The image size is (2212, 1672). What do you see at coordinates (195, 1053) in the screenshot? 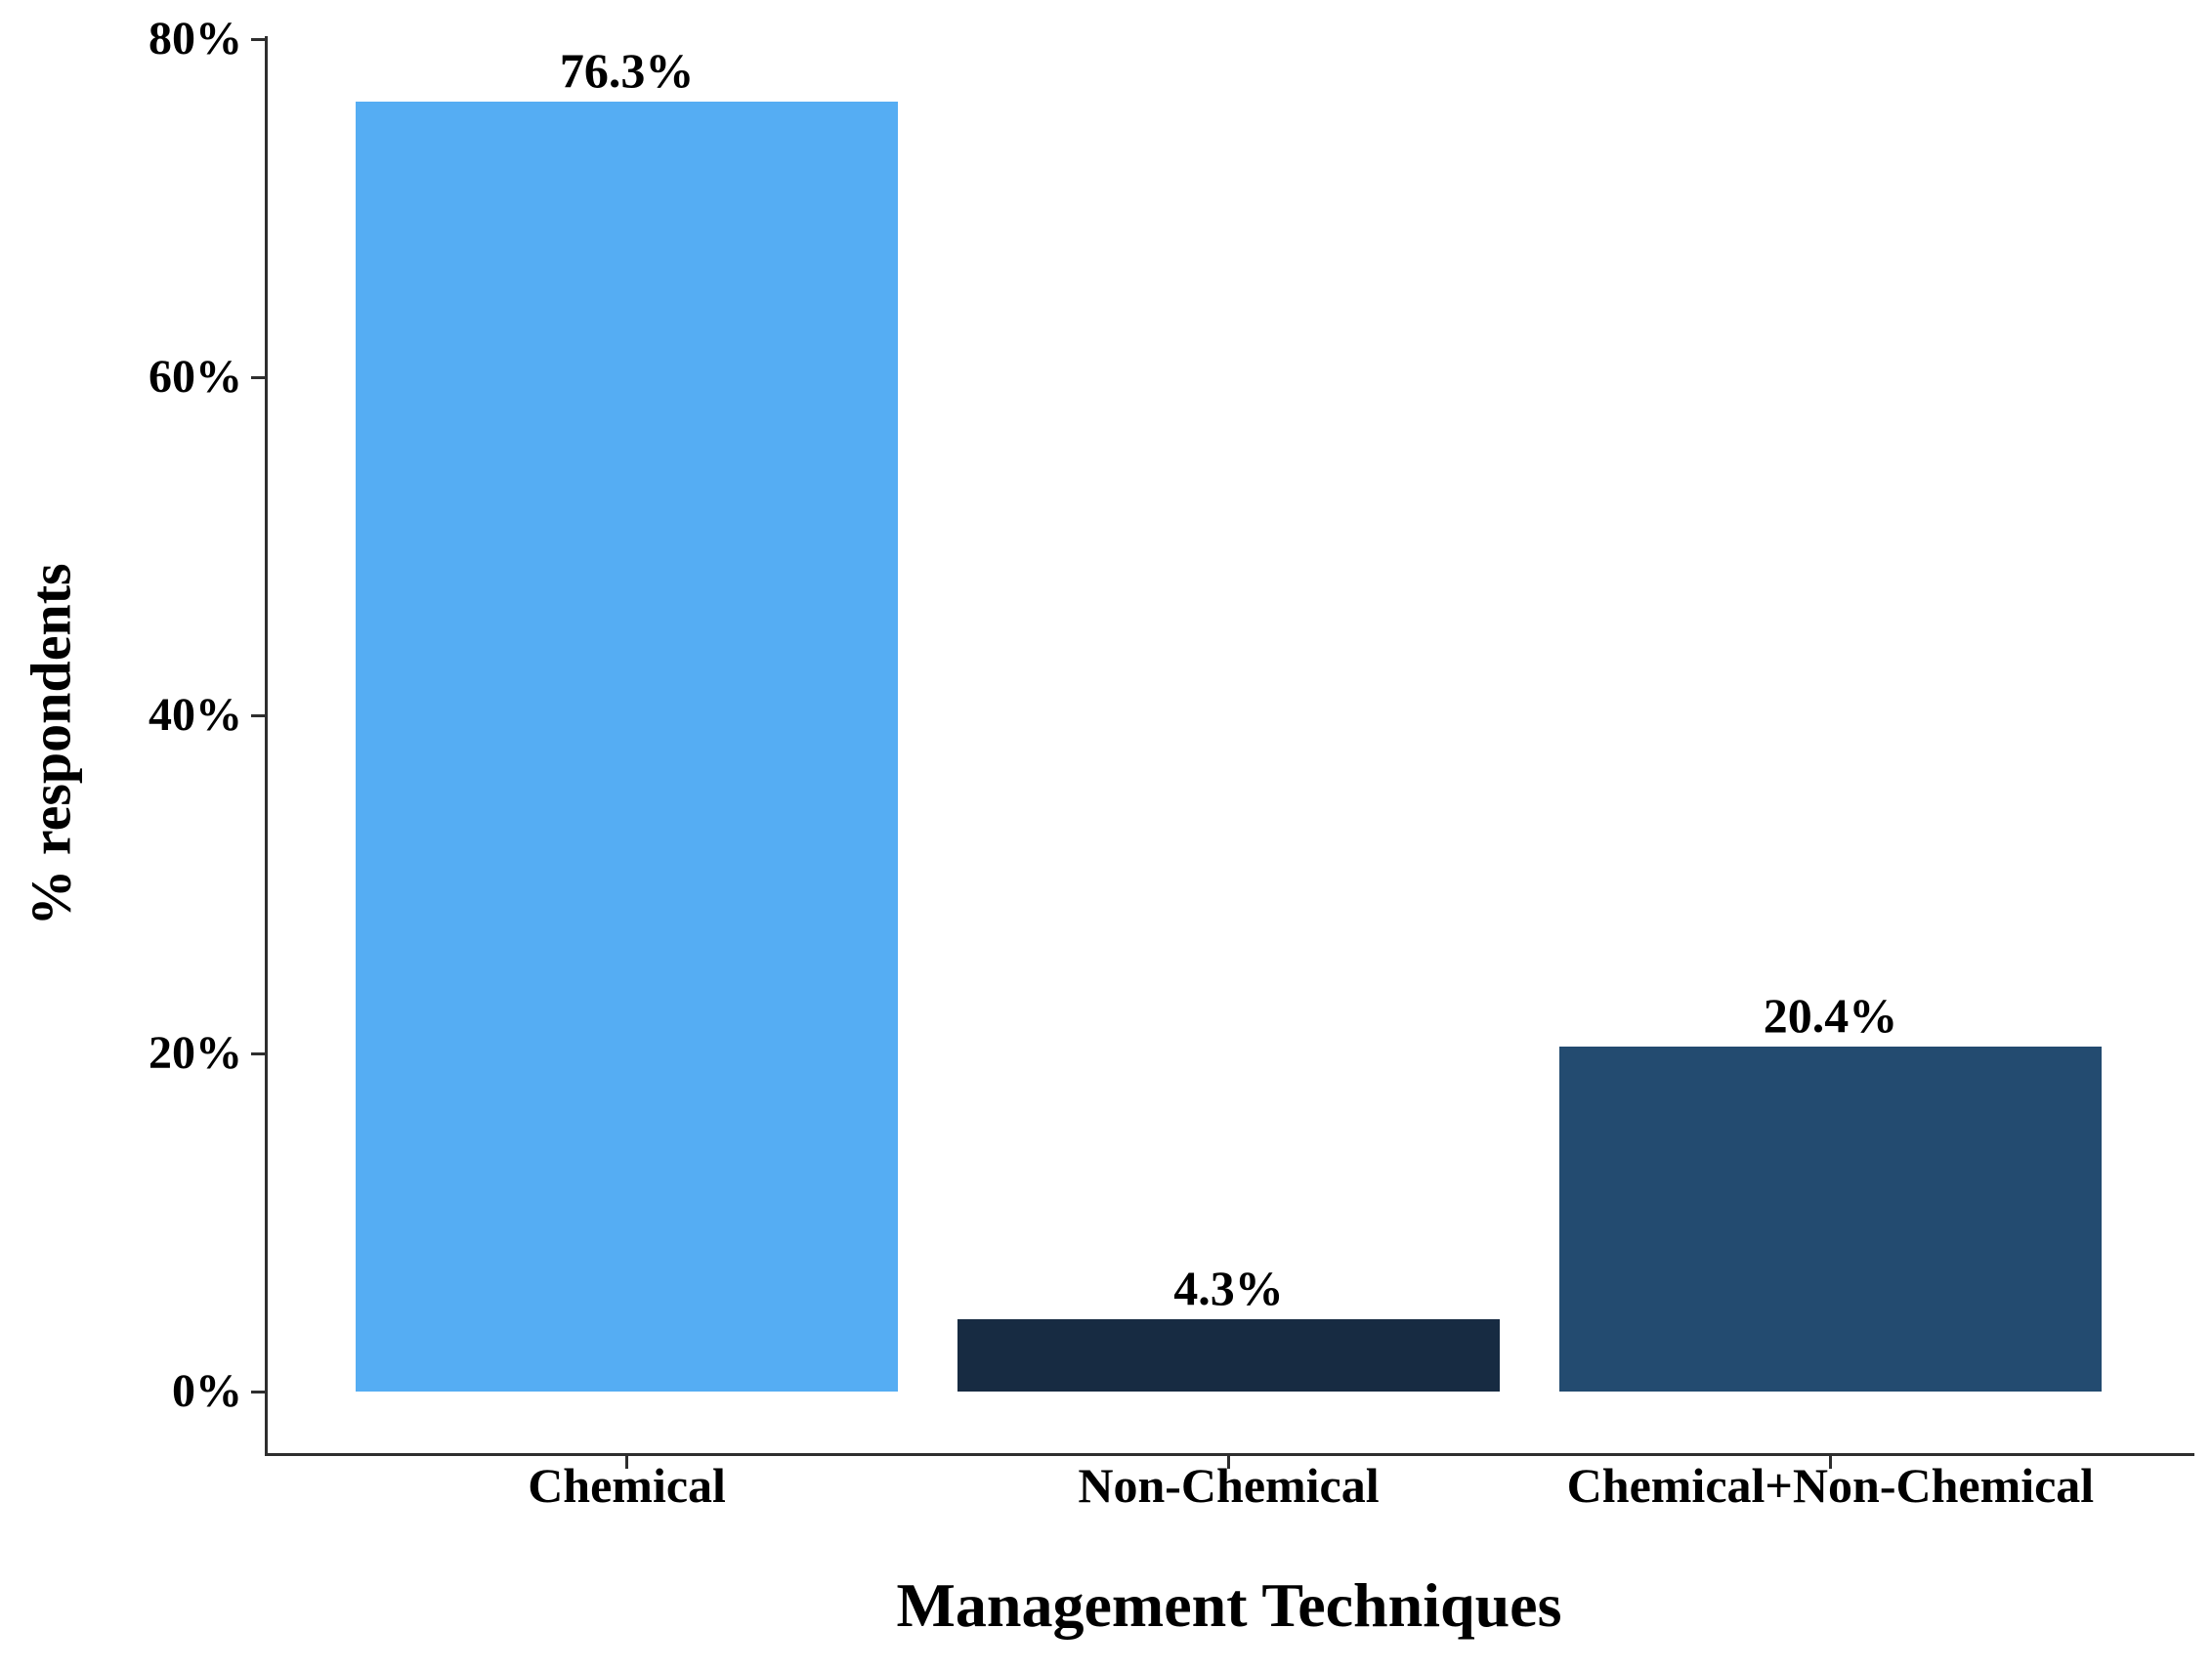
I see `y-tick-label: 20%` at bounding box center [195, 1053].